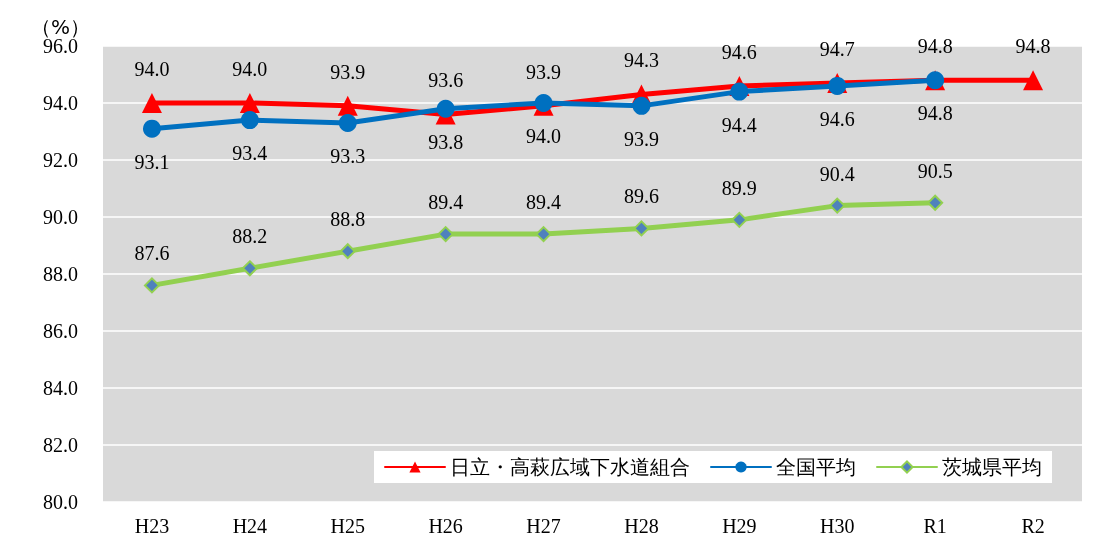 The image size is (1095, 553). I want to click on x-tick-label: R1, so click(935, 526).